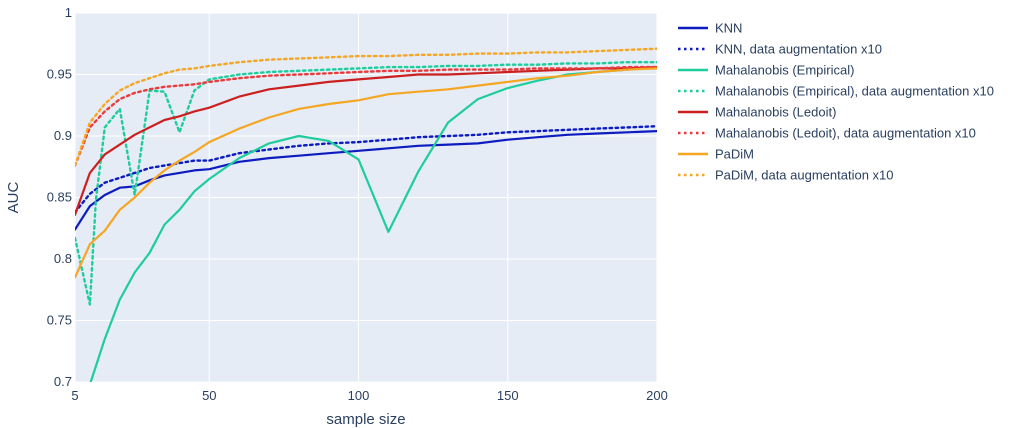  I want to click on x-tick-label: 5, so click(74, 395).